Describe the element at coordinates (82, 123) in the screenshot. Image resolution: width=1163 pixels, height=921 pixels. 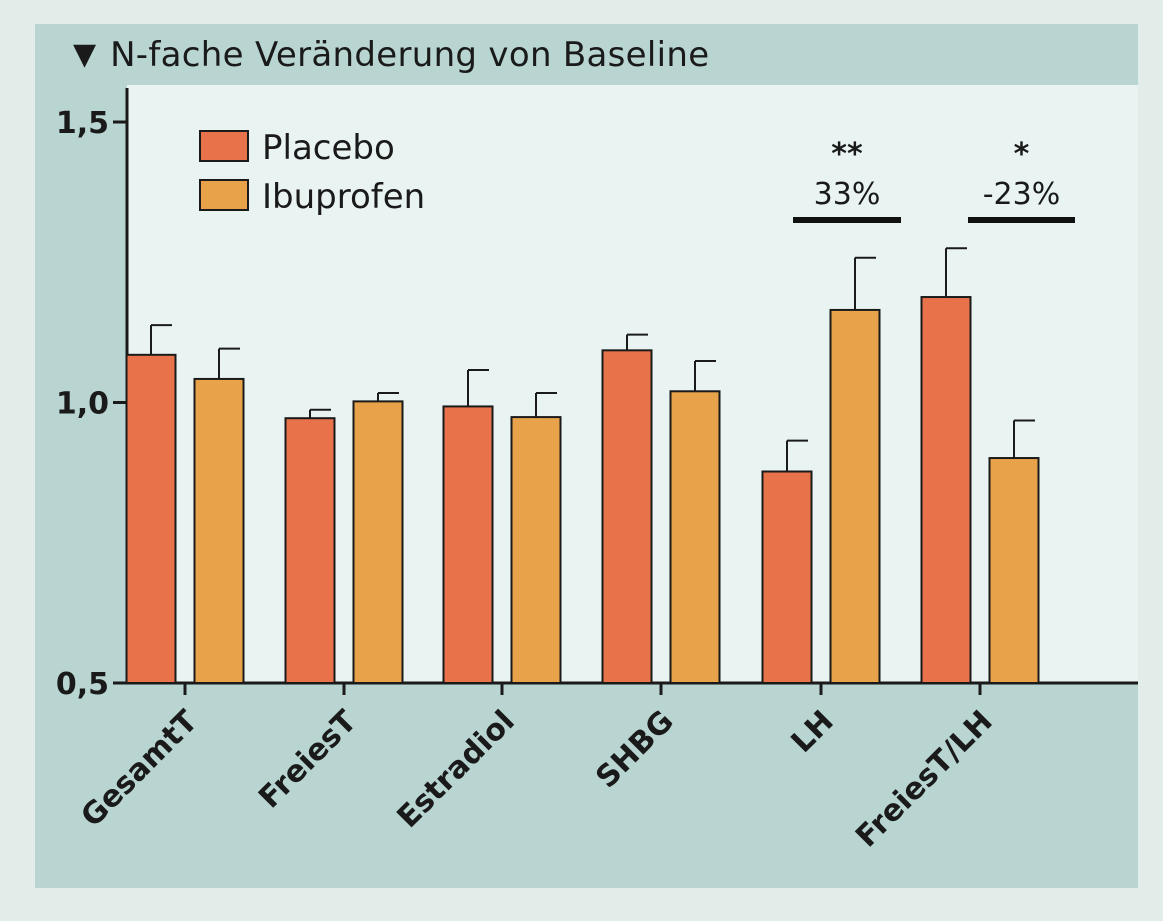
I see `y-tick-label: 1,5` at that location.